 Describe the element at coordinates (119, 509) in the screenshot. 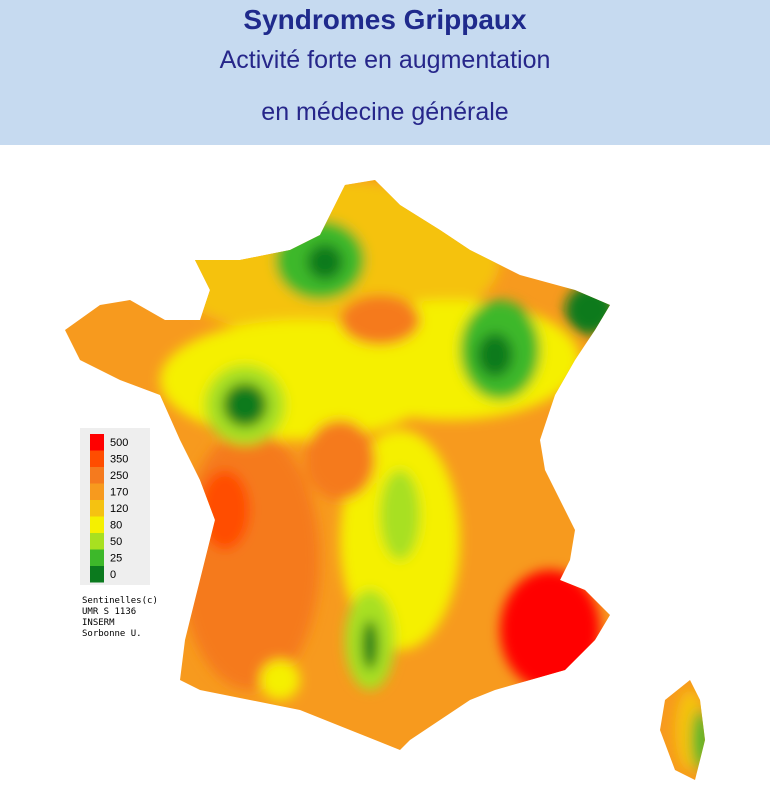

I see `legend-label: 120` at that location.